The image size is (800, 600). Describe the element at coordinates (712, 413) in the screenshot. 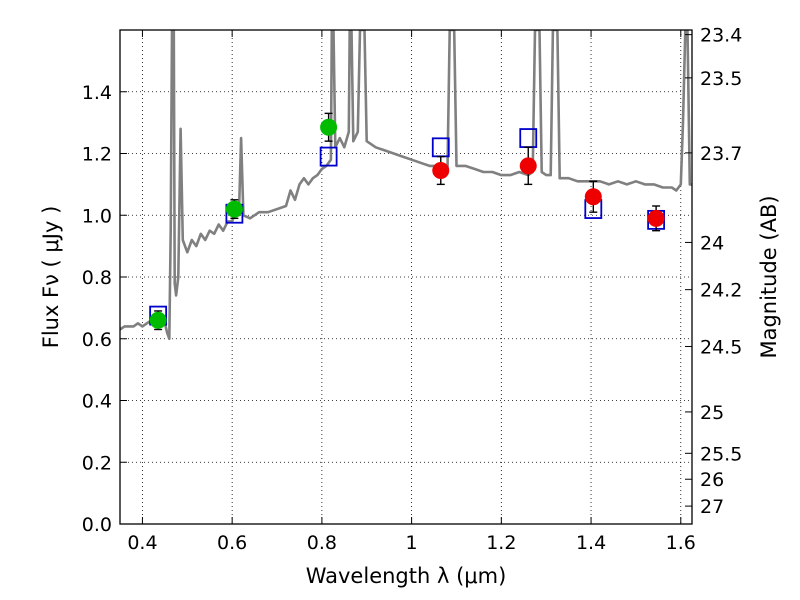

I see `right-tick-label: 25` at that location.